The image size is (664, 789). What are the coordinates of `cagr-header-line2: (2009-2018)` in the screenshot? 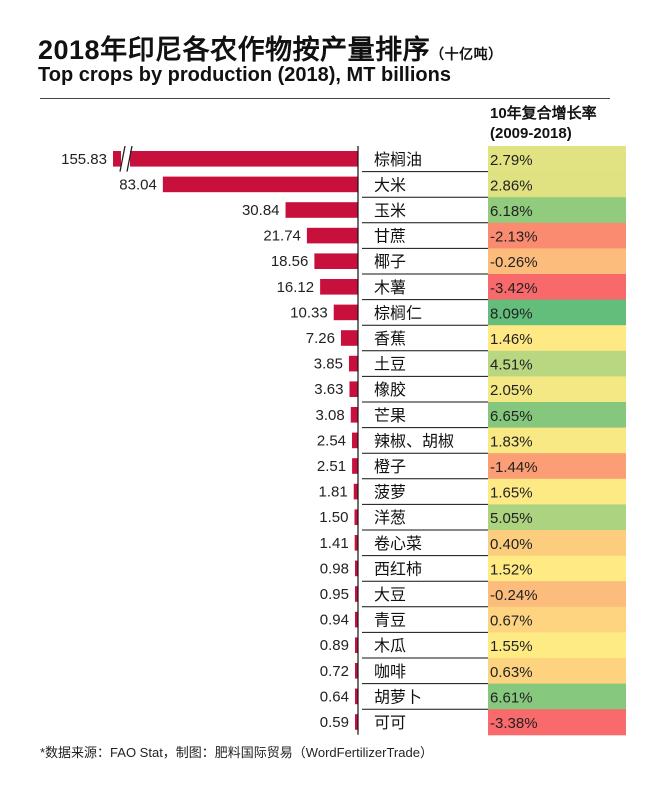 It's located at (531, 133).